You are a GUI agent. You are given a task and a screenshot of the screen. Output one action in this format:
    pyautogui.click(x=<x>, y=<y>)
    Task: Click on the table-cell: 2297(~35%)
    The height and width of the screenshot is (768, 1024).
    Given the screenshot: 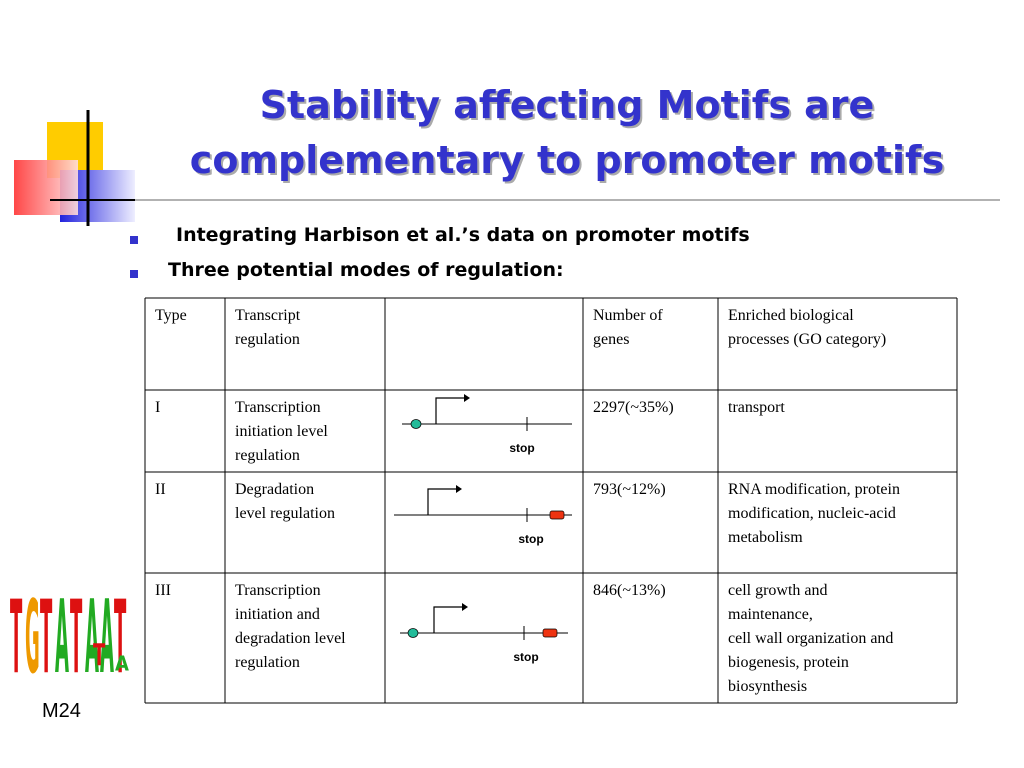 What is the action you would take?
    pyautogui.click(x=633, y=408)
    